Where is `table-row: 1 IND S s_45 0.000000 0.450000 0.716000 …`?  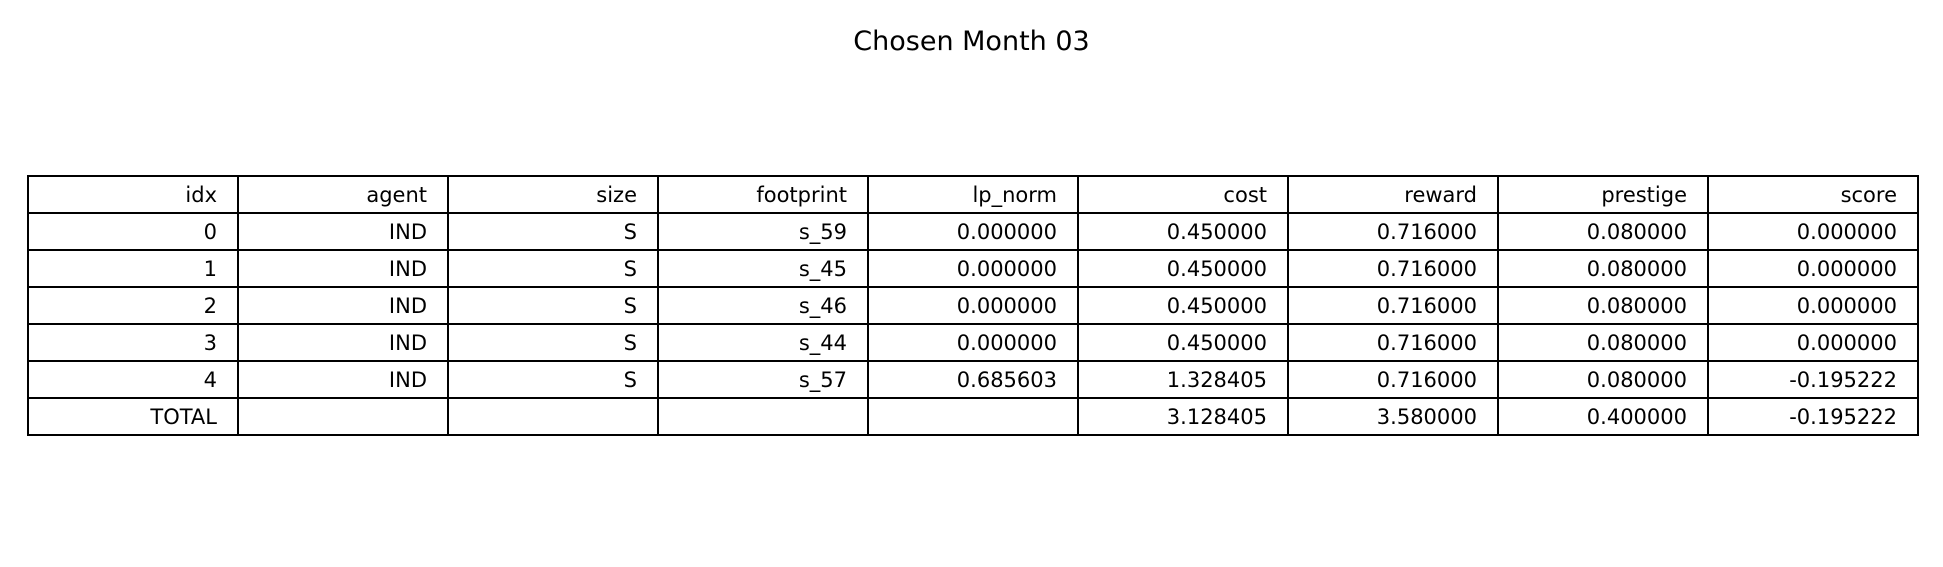
table-row: 1 IND S s_45 0.000000 0.450000 0.716000 … is located at coordinates (973, 268).